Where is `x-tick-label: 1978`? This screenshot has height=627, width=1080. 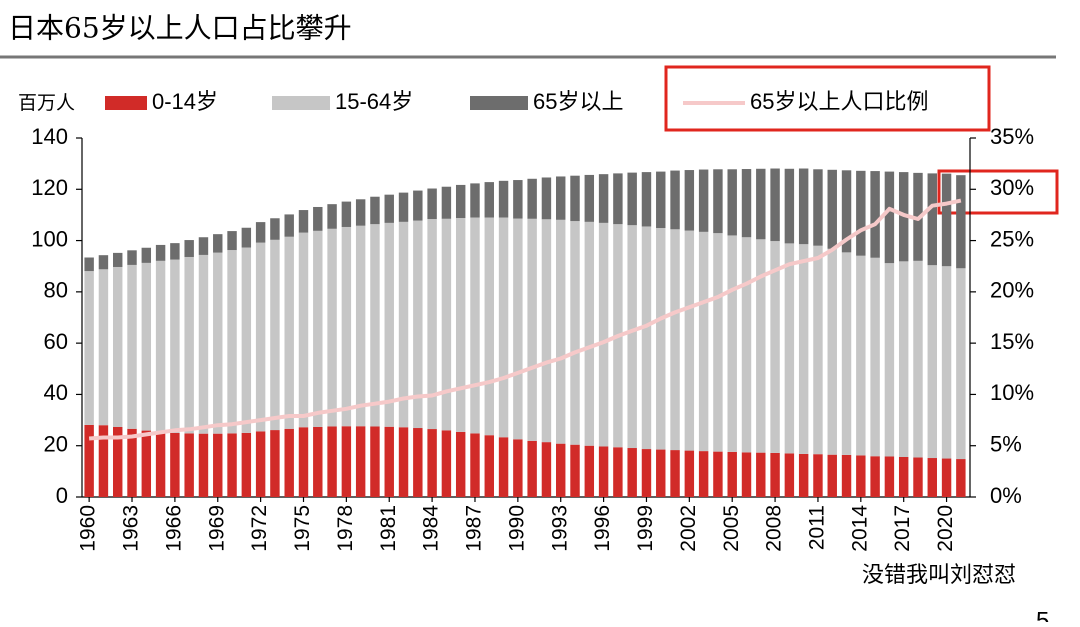 x-tick-label: 1978 is located at coordinates (345, 528).